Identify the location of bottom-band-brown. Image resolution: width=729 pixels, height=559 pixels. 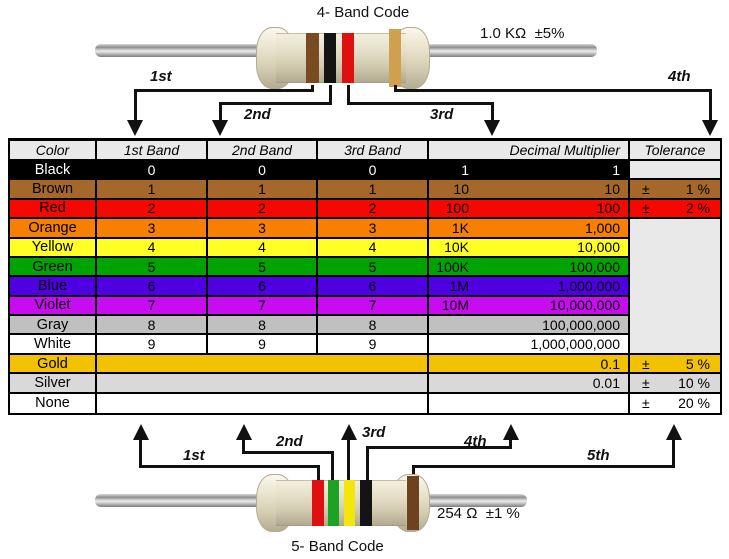
(413, 503).